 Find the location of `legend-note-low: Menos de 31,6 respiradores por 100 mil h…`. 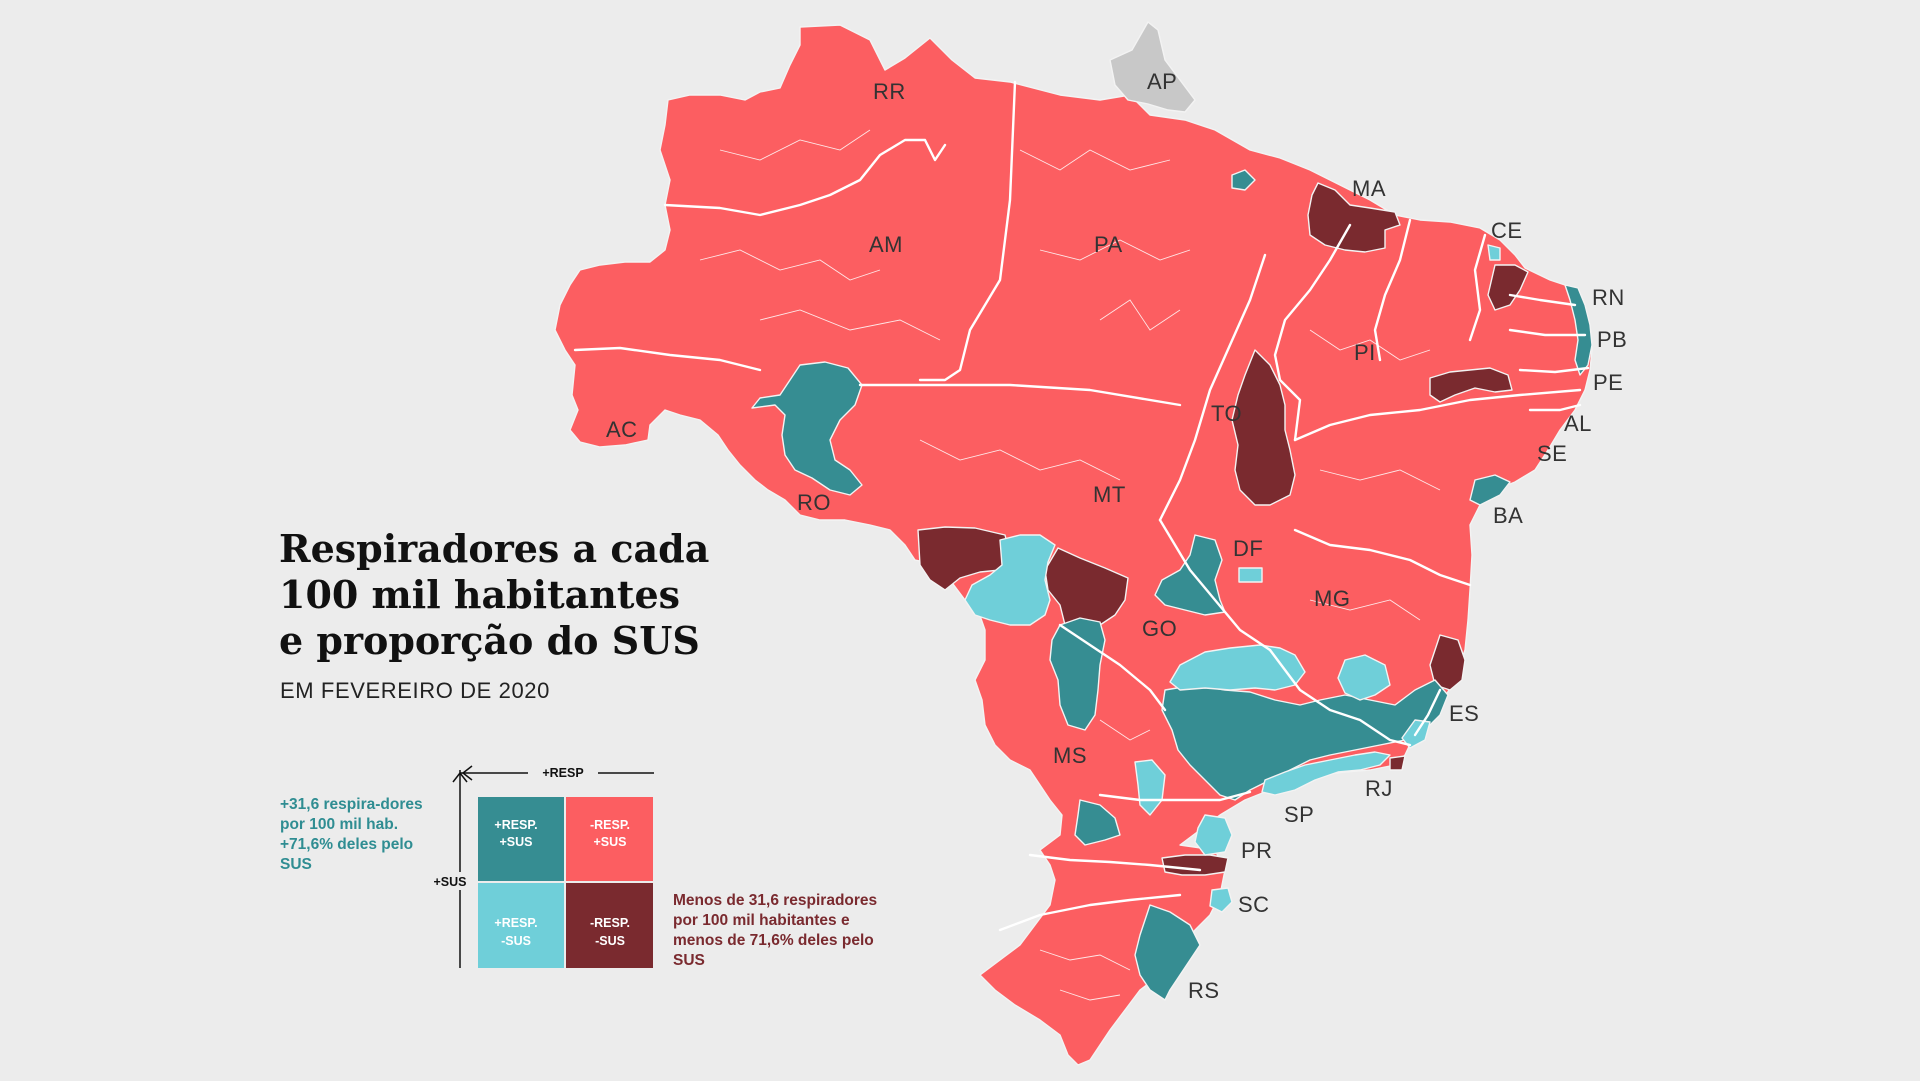

legend-note-low: Menos de 31,6 respiradores por 100 mil h… is located at coordinates (775, 930).